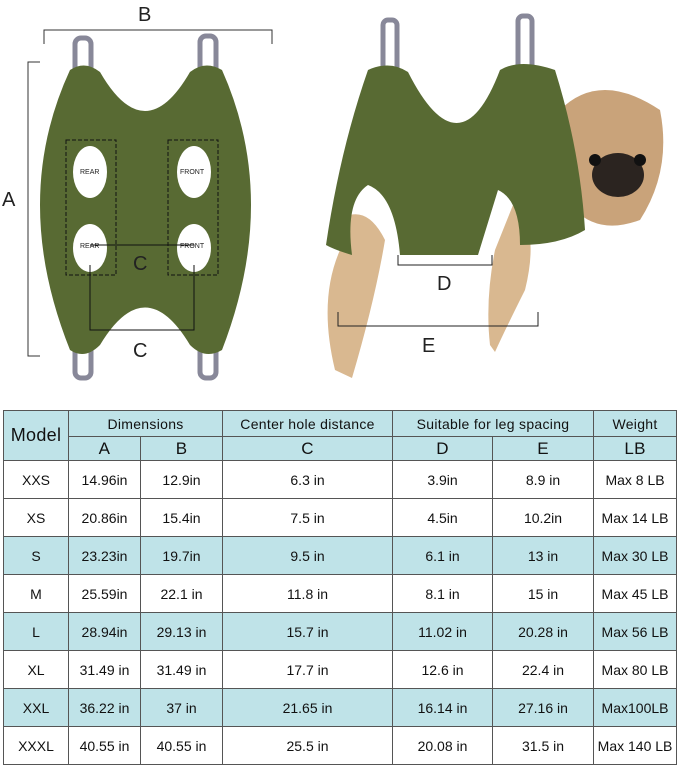  What do you see at coordinates (181, 517) in the screenshot?
I see `cell-b: 15.4in` at bounding box center [181, 517].